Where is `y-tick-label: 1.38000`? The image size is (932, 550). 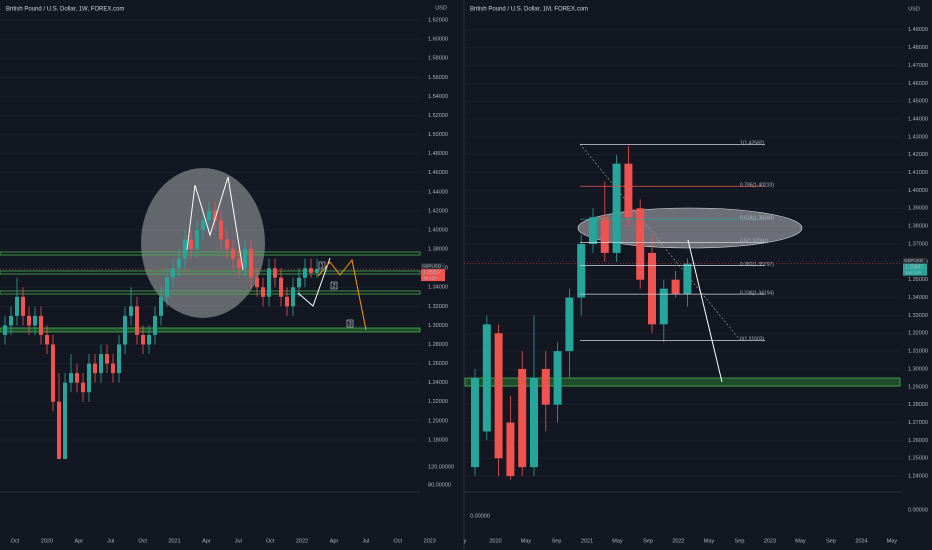
y-tick-label: 1.38000 is located at coordinates (438, 250).